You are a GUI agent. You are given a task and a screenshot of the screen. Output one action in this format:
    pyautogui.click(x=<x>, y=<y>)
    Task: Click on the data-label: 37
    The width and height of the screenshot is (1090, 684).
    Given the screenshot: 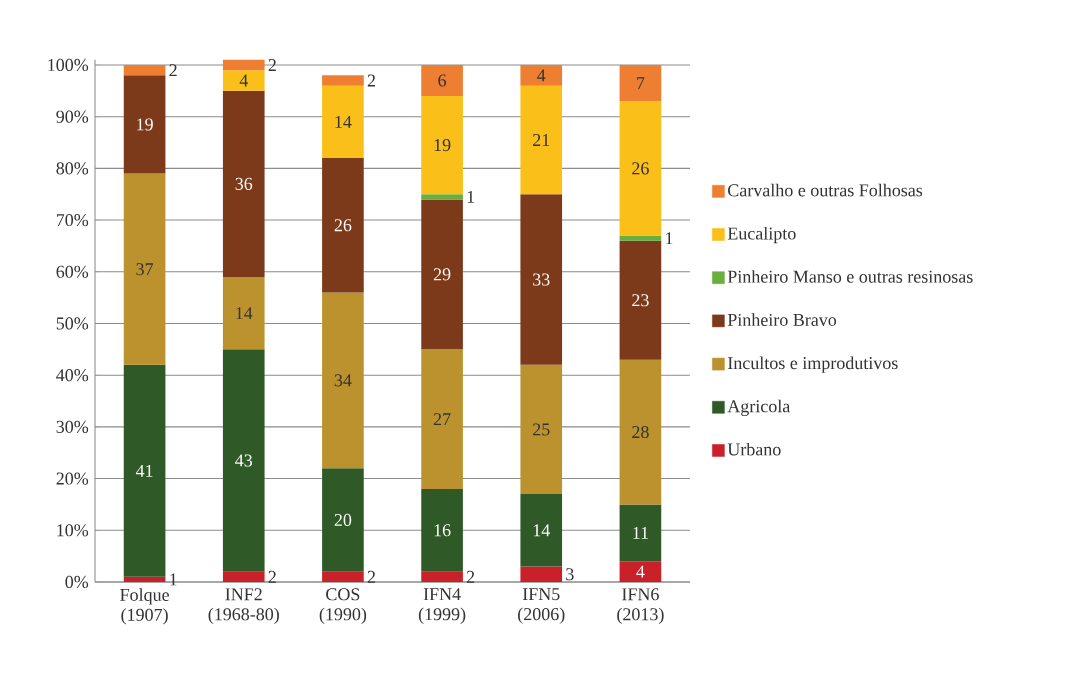 What is the action you would take?
    pyautogui.click(x=145, y=269)
    